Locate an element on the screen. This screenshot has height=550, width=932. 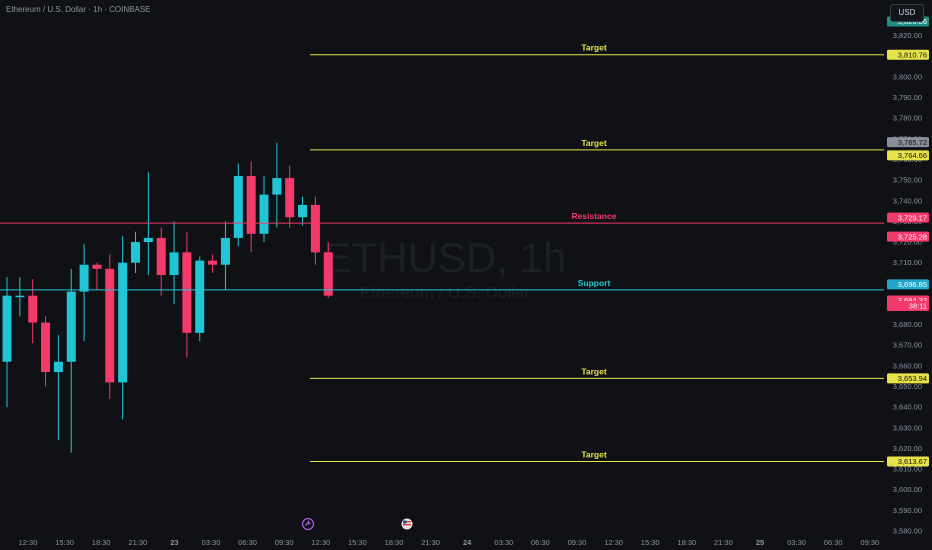
y-tick-label: 3,630.00 is located at coordinates (907, 427).